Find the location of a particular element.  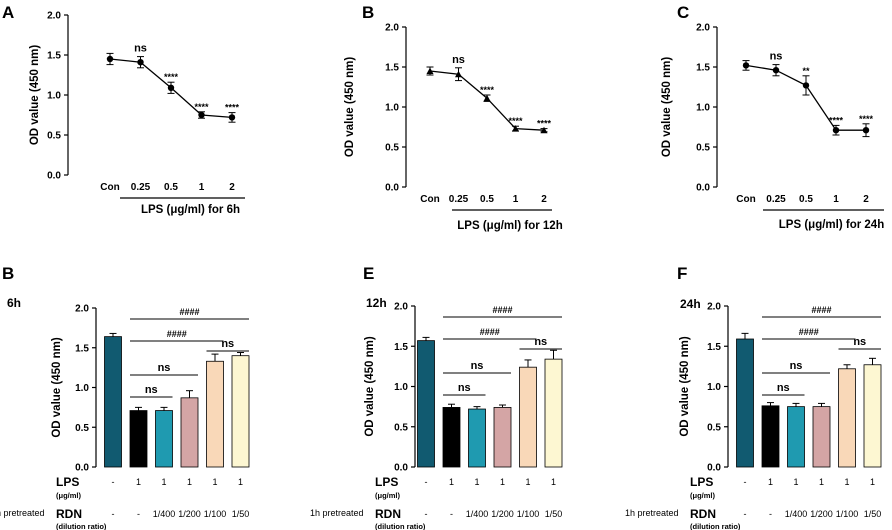

rdn-row-label: RDN is located at coordinates (69, 514).